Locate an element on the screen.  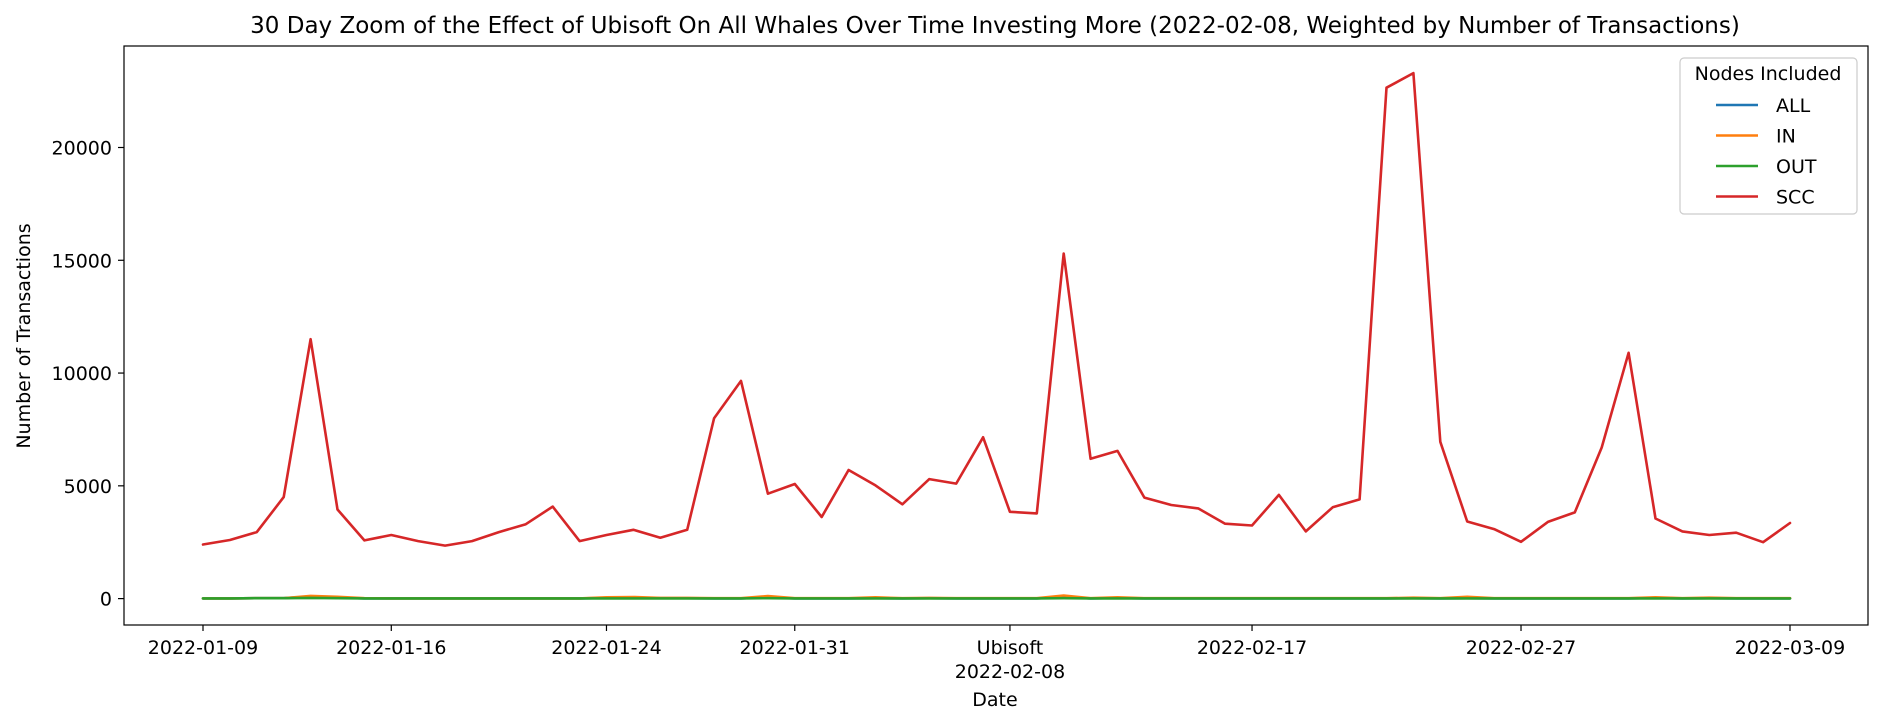
y-axis-label: Number of Transactions is located at coordinates (24, 335).